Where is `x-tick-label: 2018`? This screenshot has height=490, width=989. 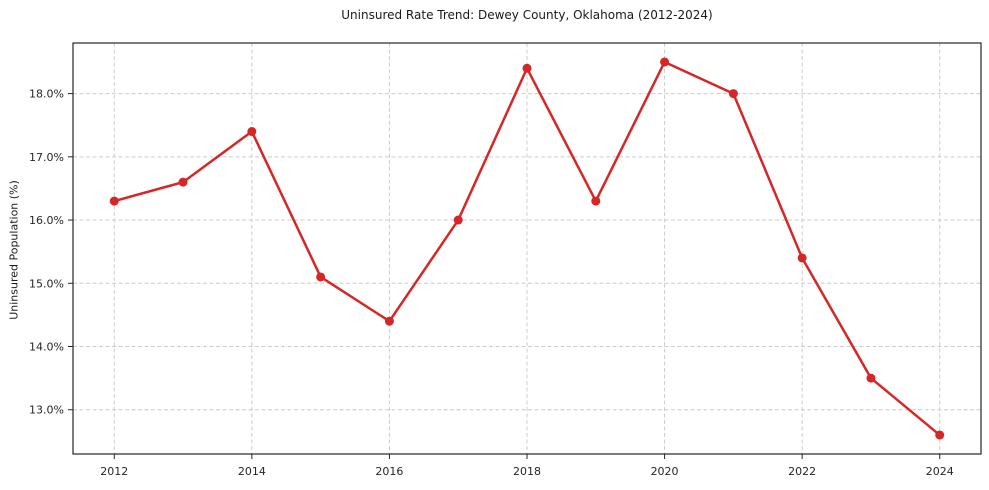 x-tick-label: 2018 is located at coordinates (527, 471).